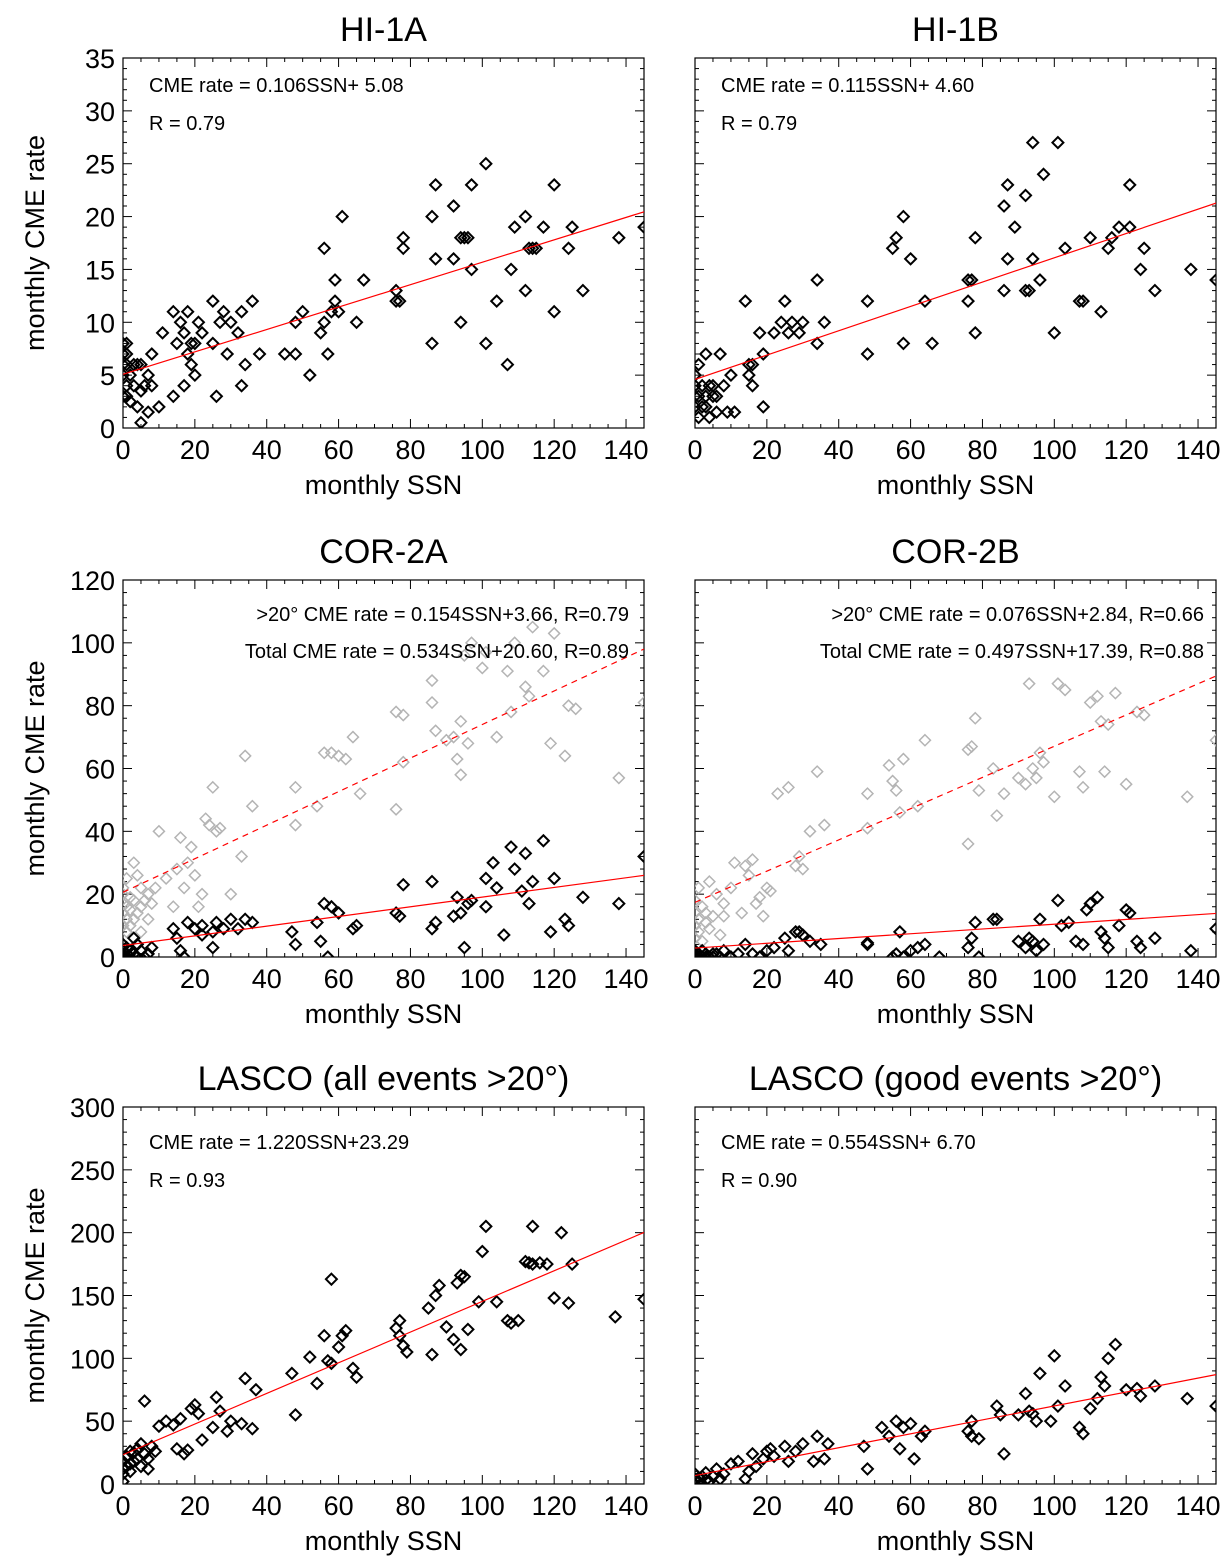 This screenshot has width=1232, height=1568. Describe the element at coordinates (35, 768) in the screenshot. I see `y-axis-label: monthly CME rate` at that location.